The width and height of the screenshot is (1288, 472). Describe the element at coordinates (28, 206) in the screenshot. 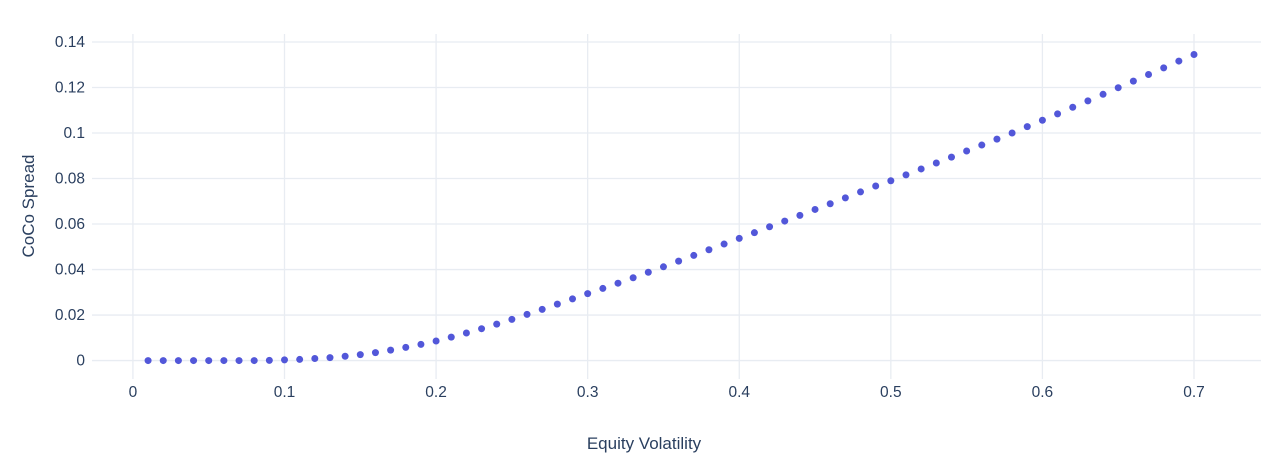

I see `y-axis-title: CoCo Spread` at that location.